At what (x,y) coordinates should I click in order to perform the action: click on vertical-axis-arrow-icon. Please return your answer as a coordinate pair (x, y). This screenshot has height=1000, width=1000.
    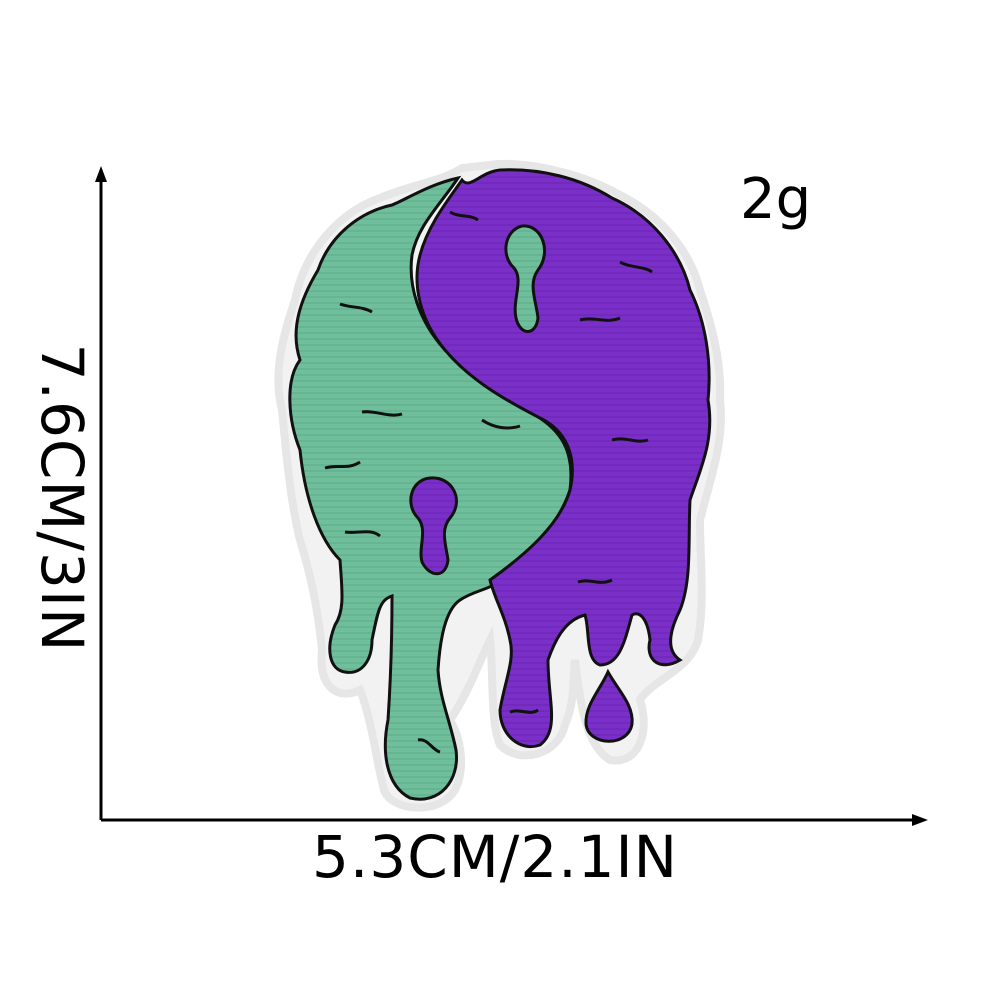
    Looking at the image, I should click on (101, 174).